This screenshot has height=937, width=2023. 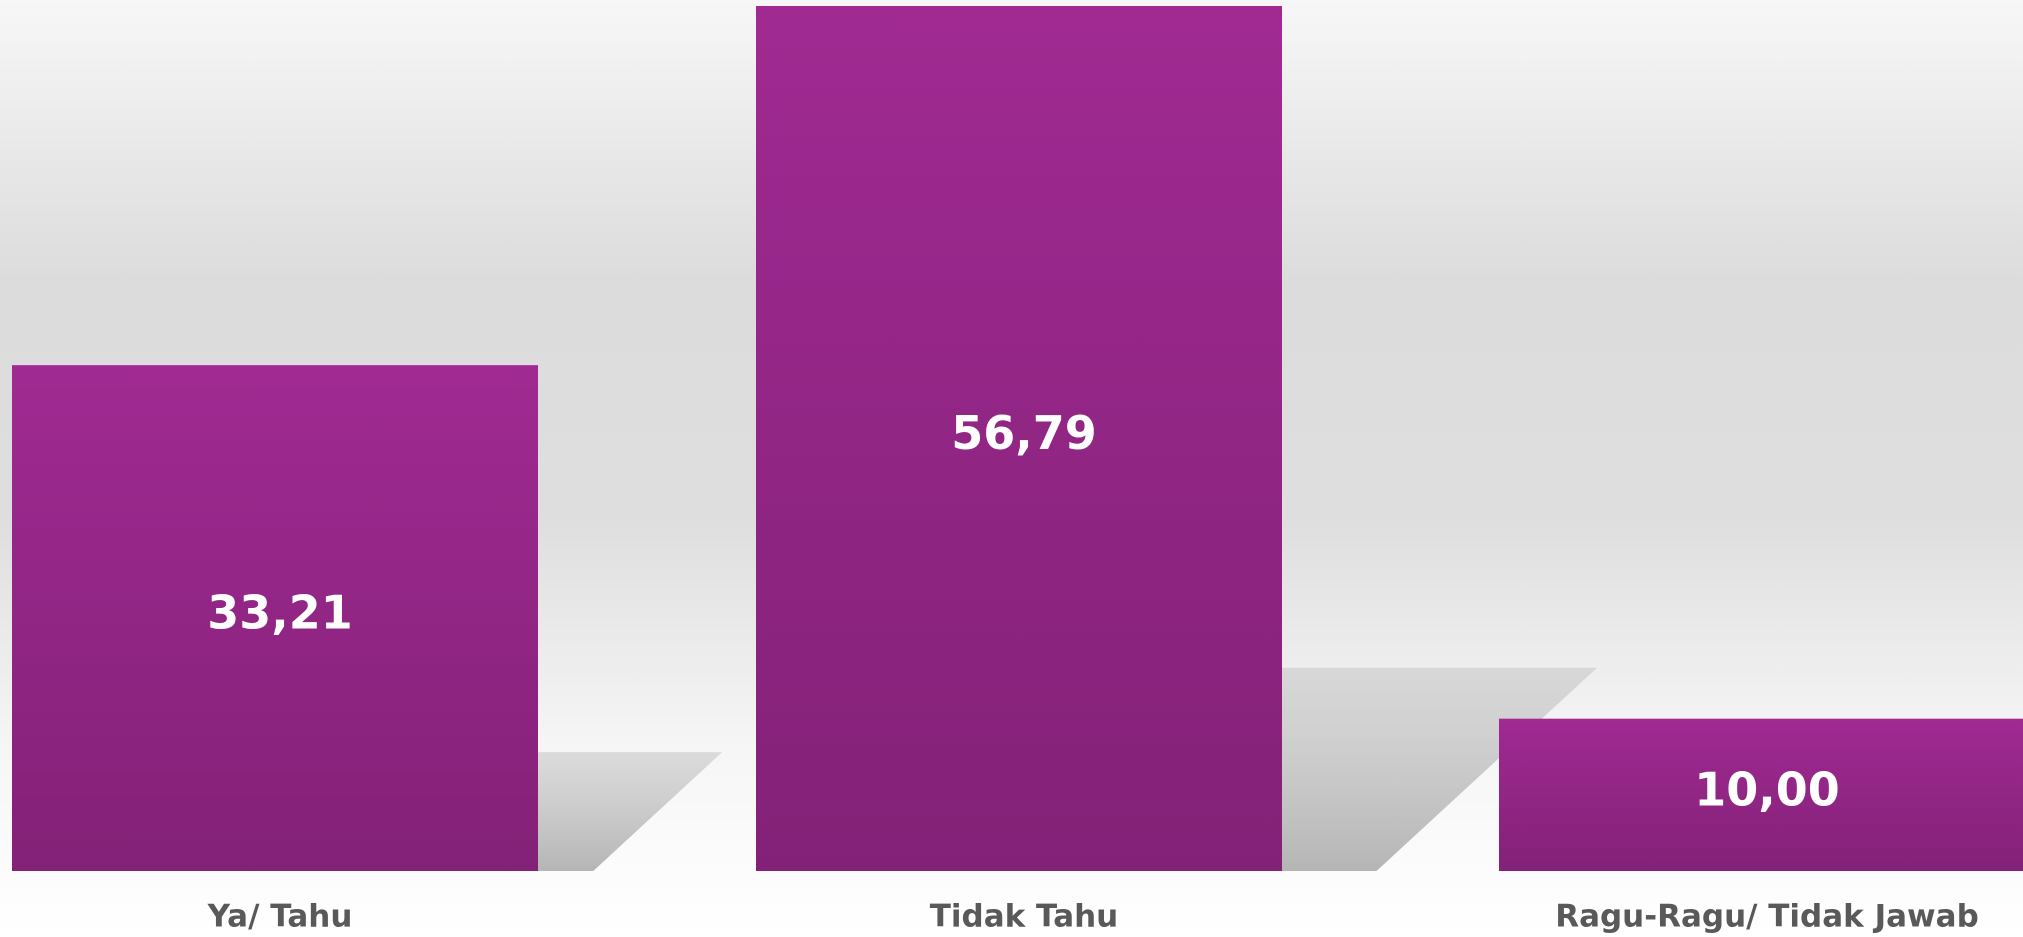 I want to click on category-label: Ragu-Ragu/ Tidak Jawab, so click(x=1767, y=917).